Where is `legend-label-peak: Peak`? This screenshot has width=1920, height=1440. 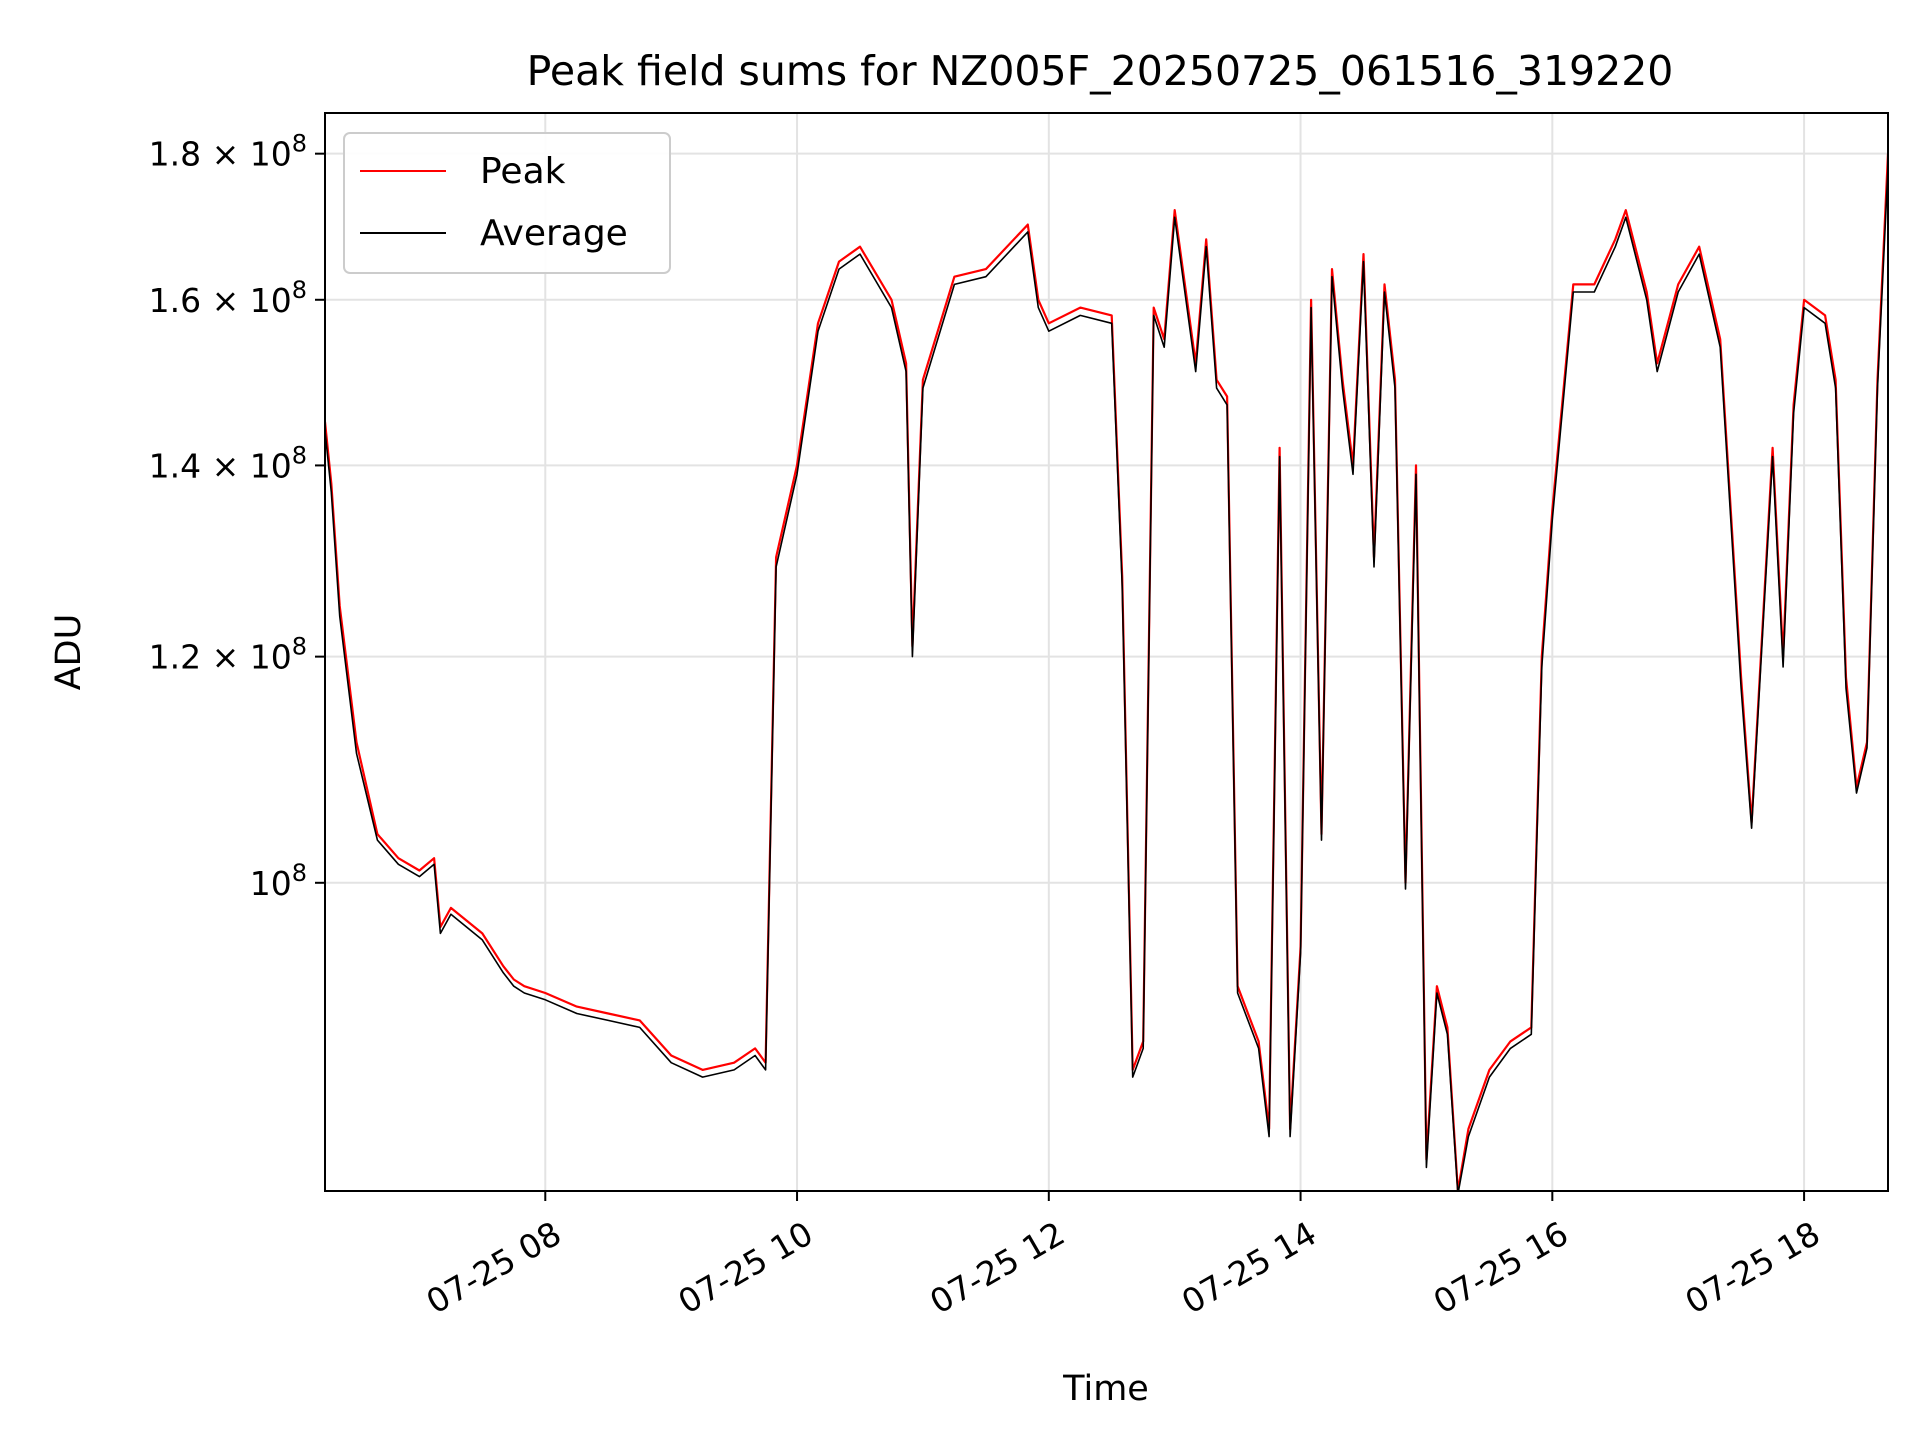 legend-label-peak: Peak is located at coordinates (523, 171).